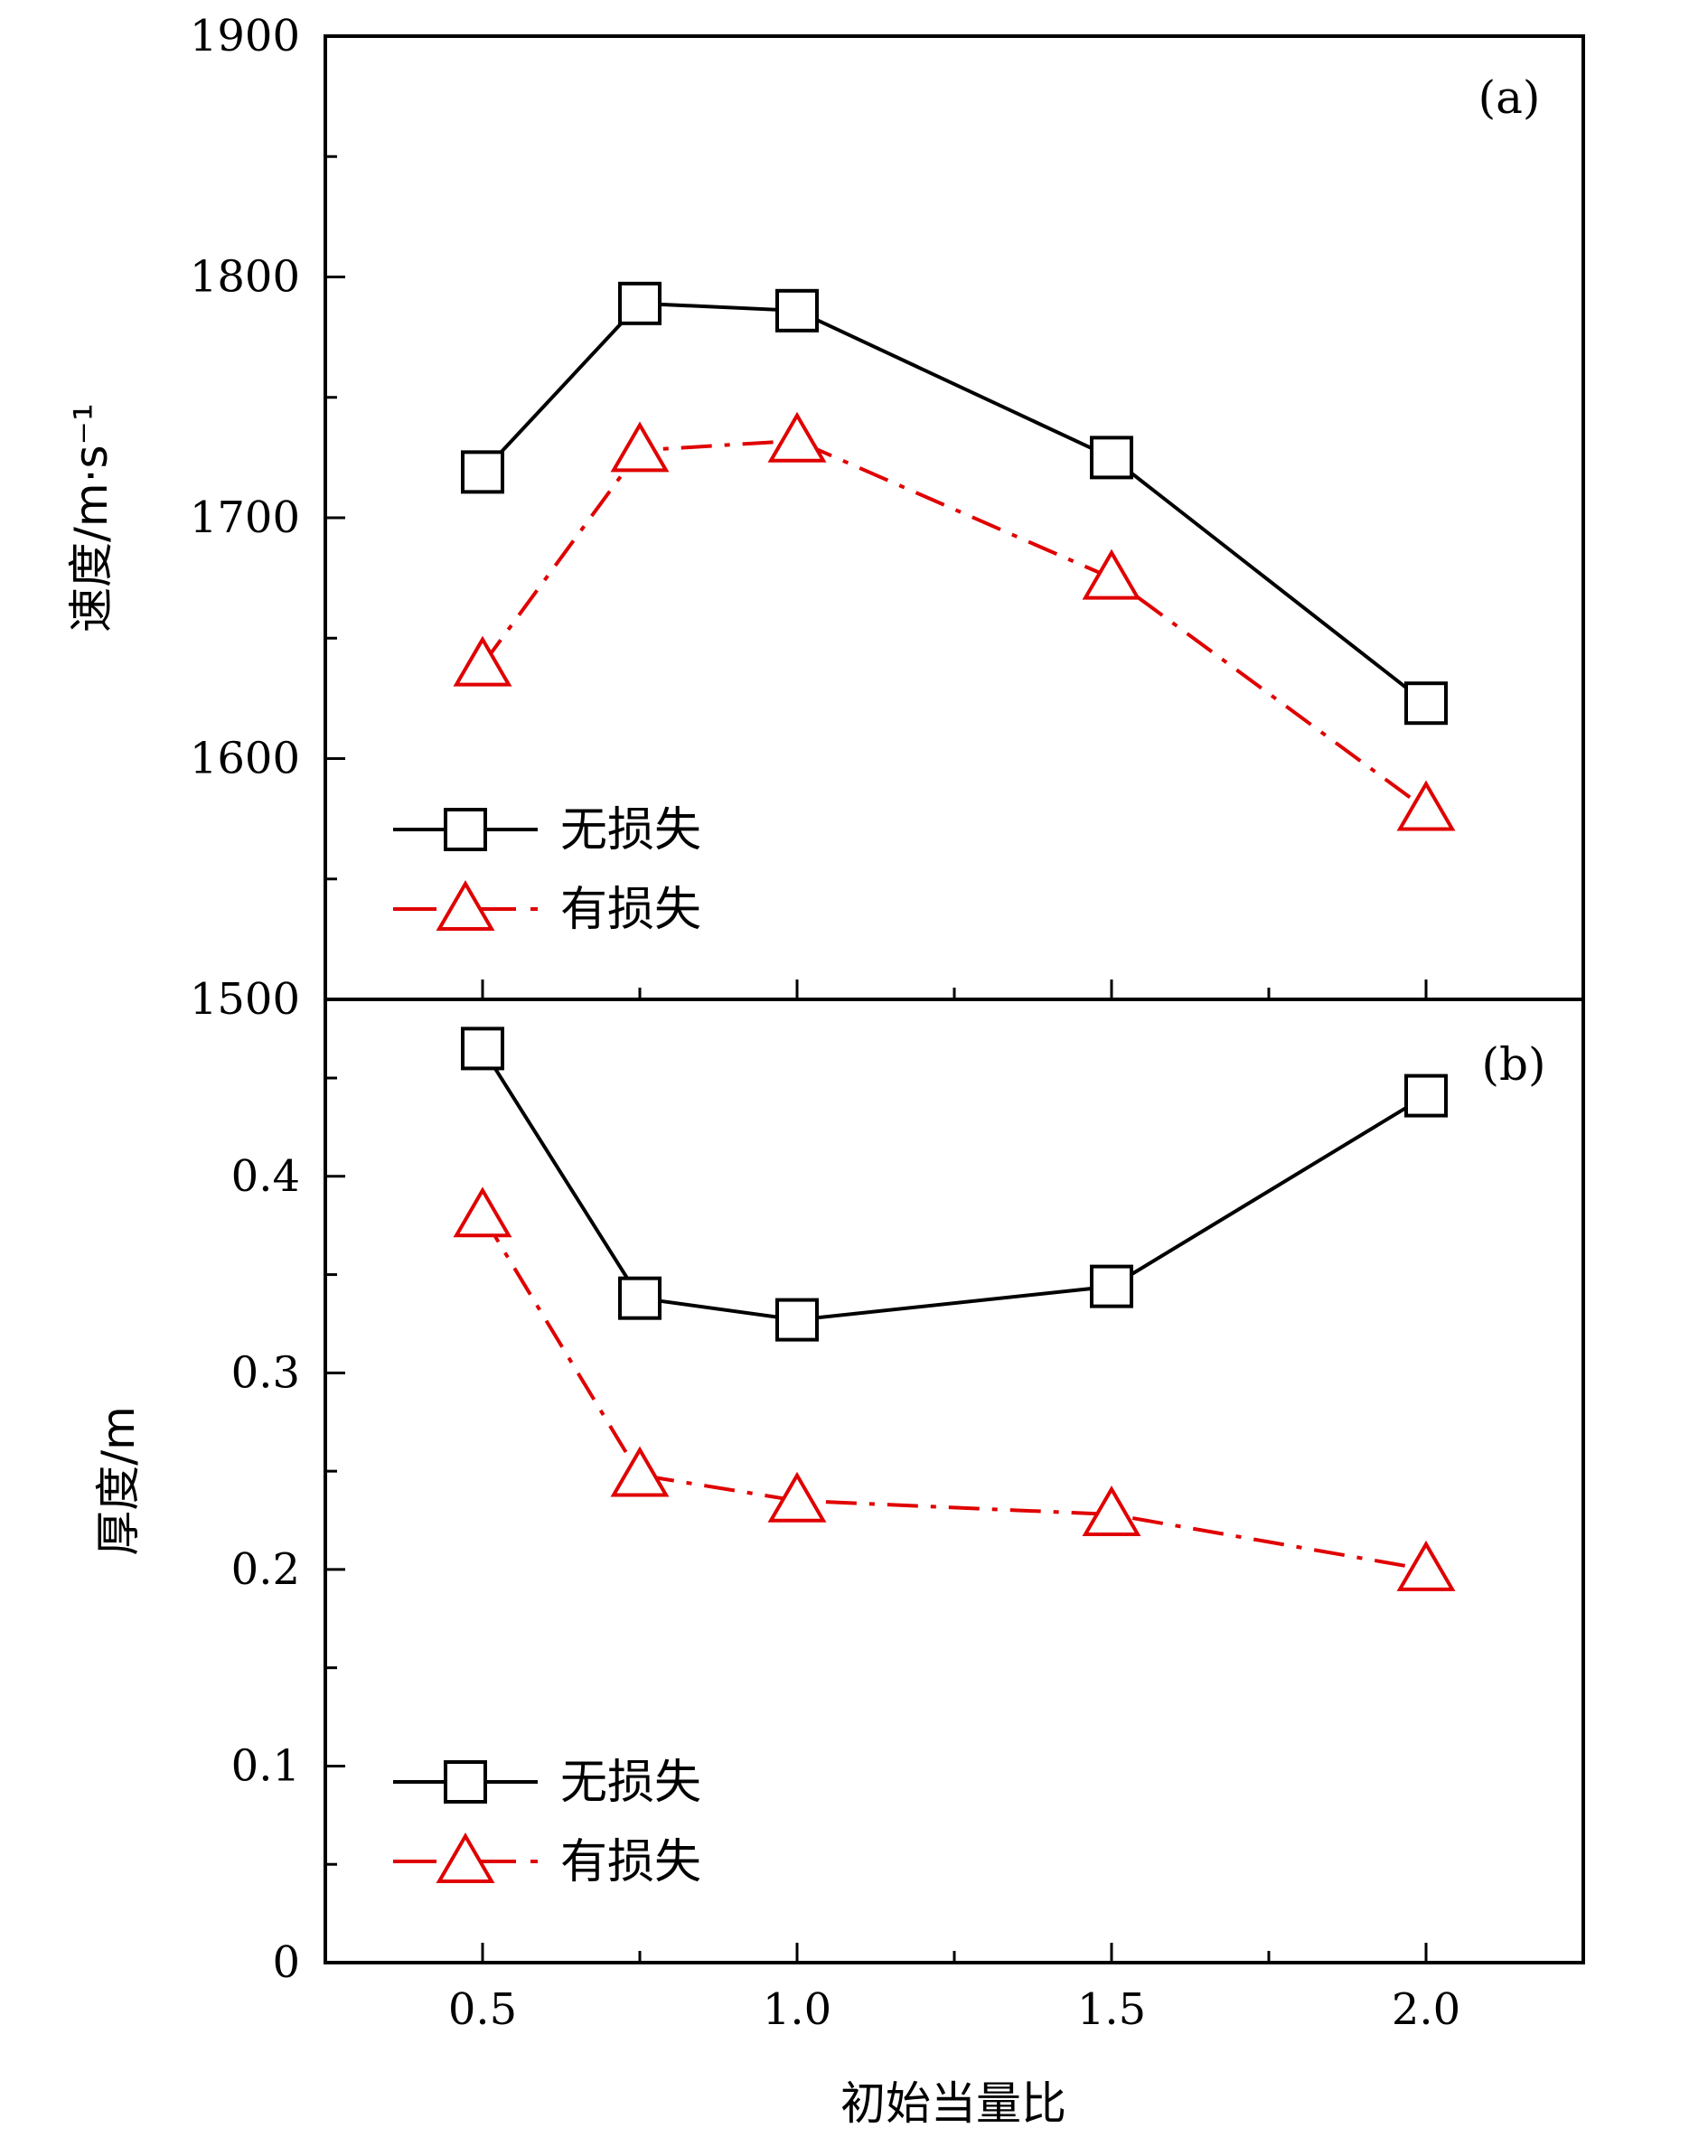 The width and height of the screenshot is (1708, 2156). What do you see at coordinates (953, 2103) in the screenshot?
I see `x-axis-title: 初始当量比` at bounding box center [953, 2103].